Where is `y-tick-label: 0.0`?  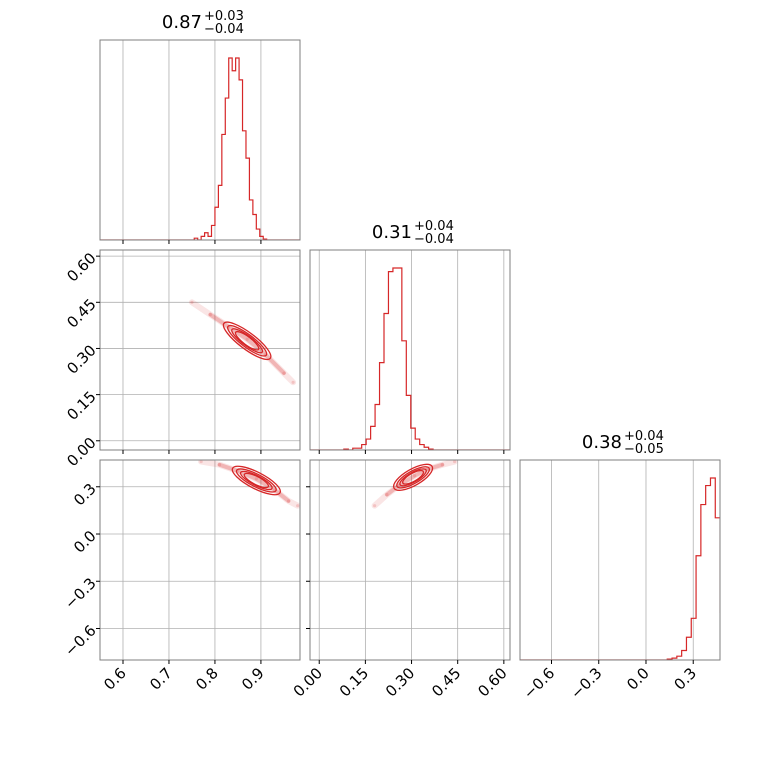 y-tick-label: 0.0 is located at coordinates (85, 542).